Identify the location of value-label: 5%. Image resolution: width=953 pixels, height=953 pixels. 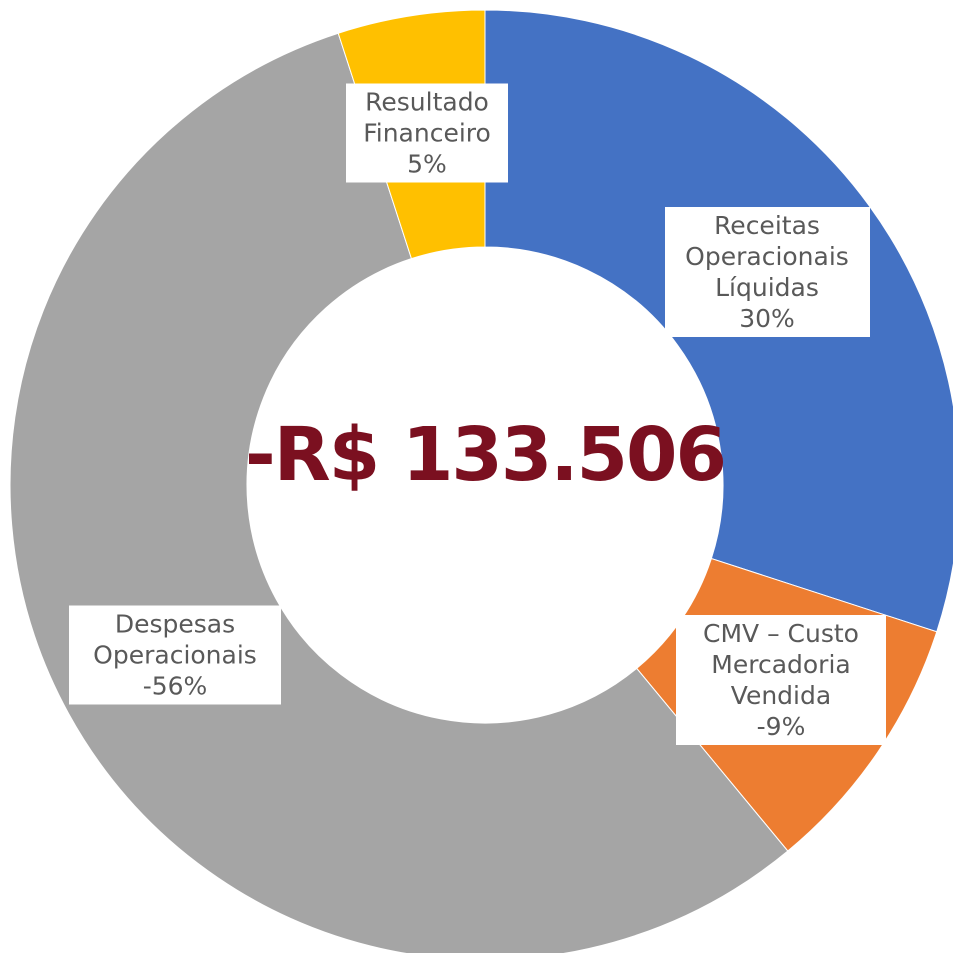
(427, 164).